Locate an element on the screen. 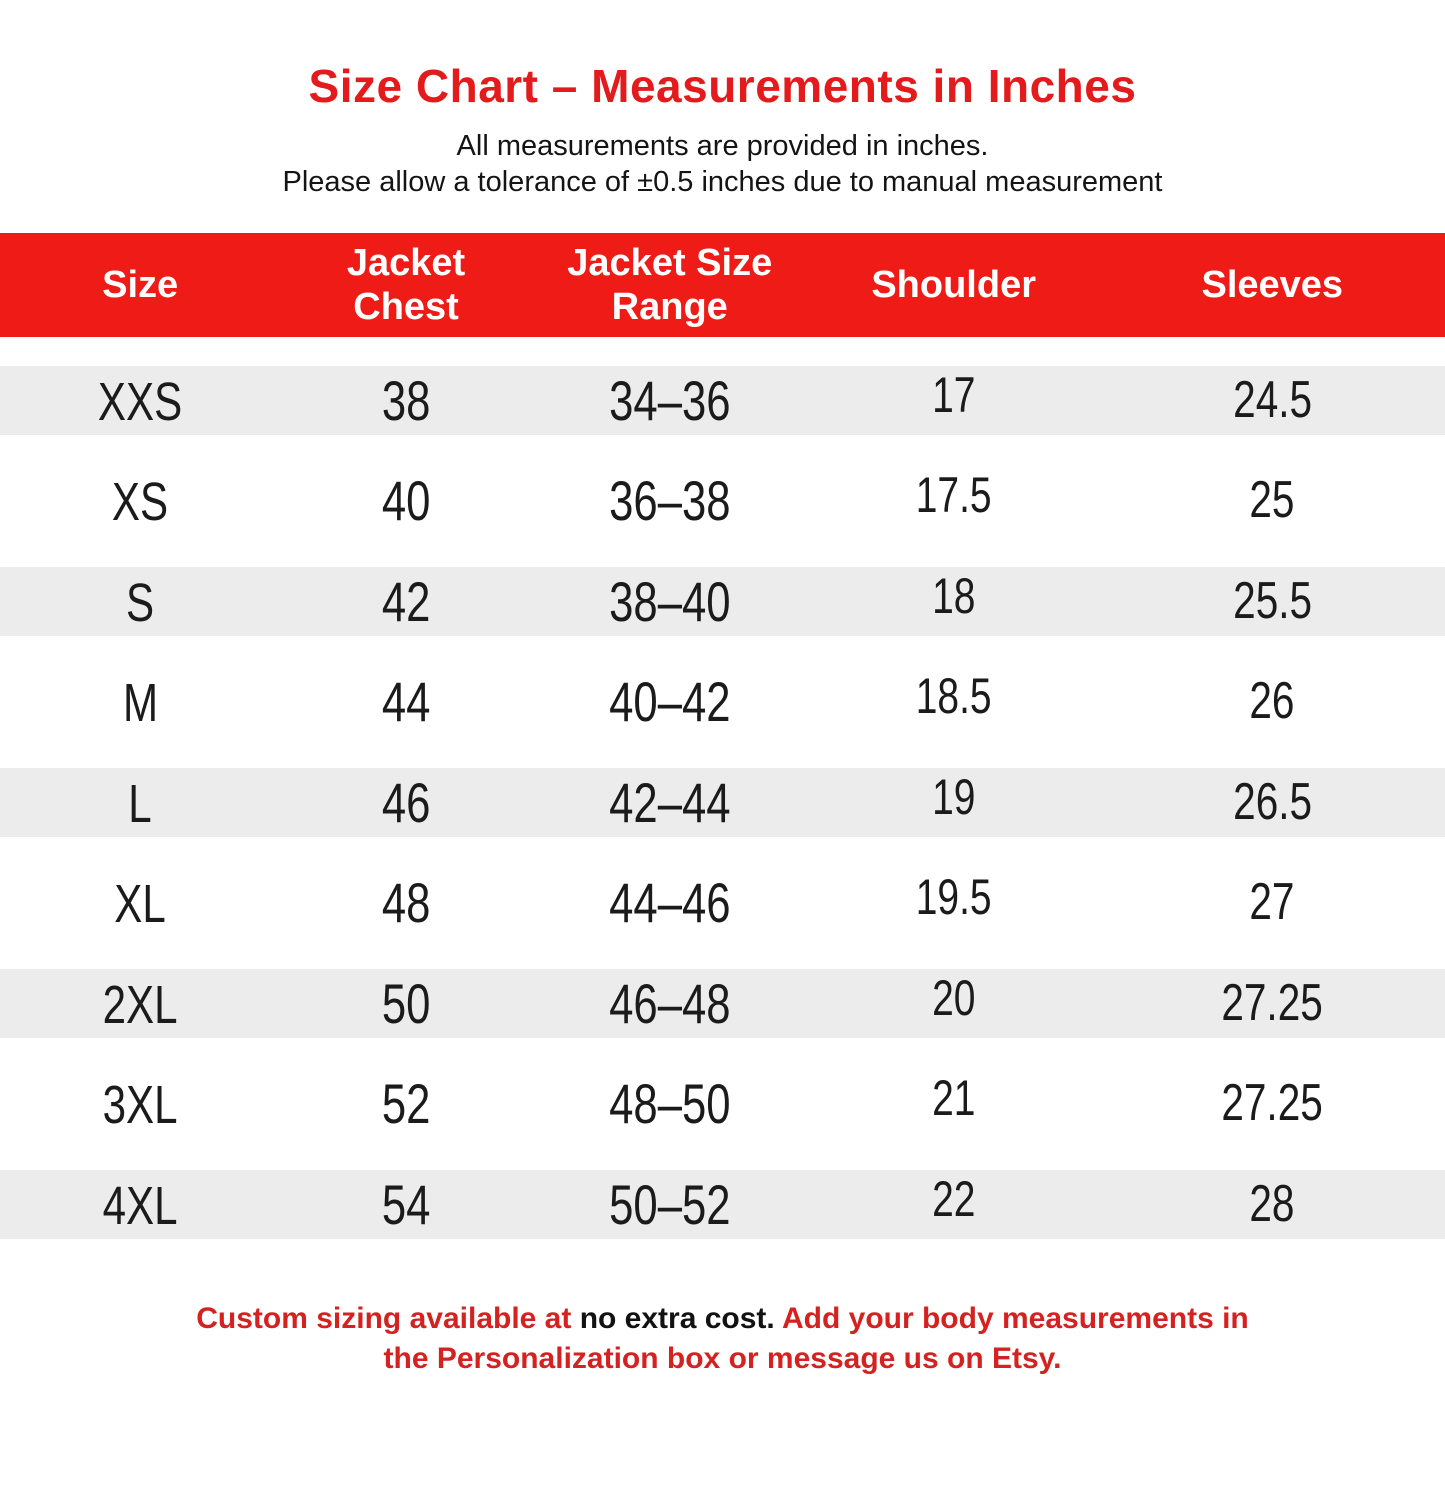 The height and width of the screenshot is (1503, 1445). table-row-xxs: XXS 38 34–36 17 24.5 is located at coordinates (722, 400).